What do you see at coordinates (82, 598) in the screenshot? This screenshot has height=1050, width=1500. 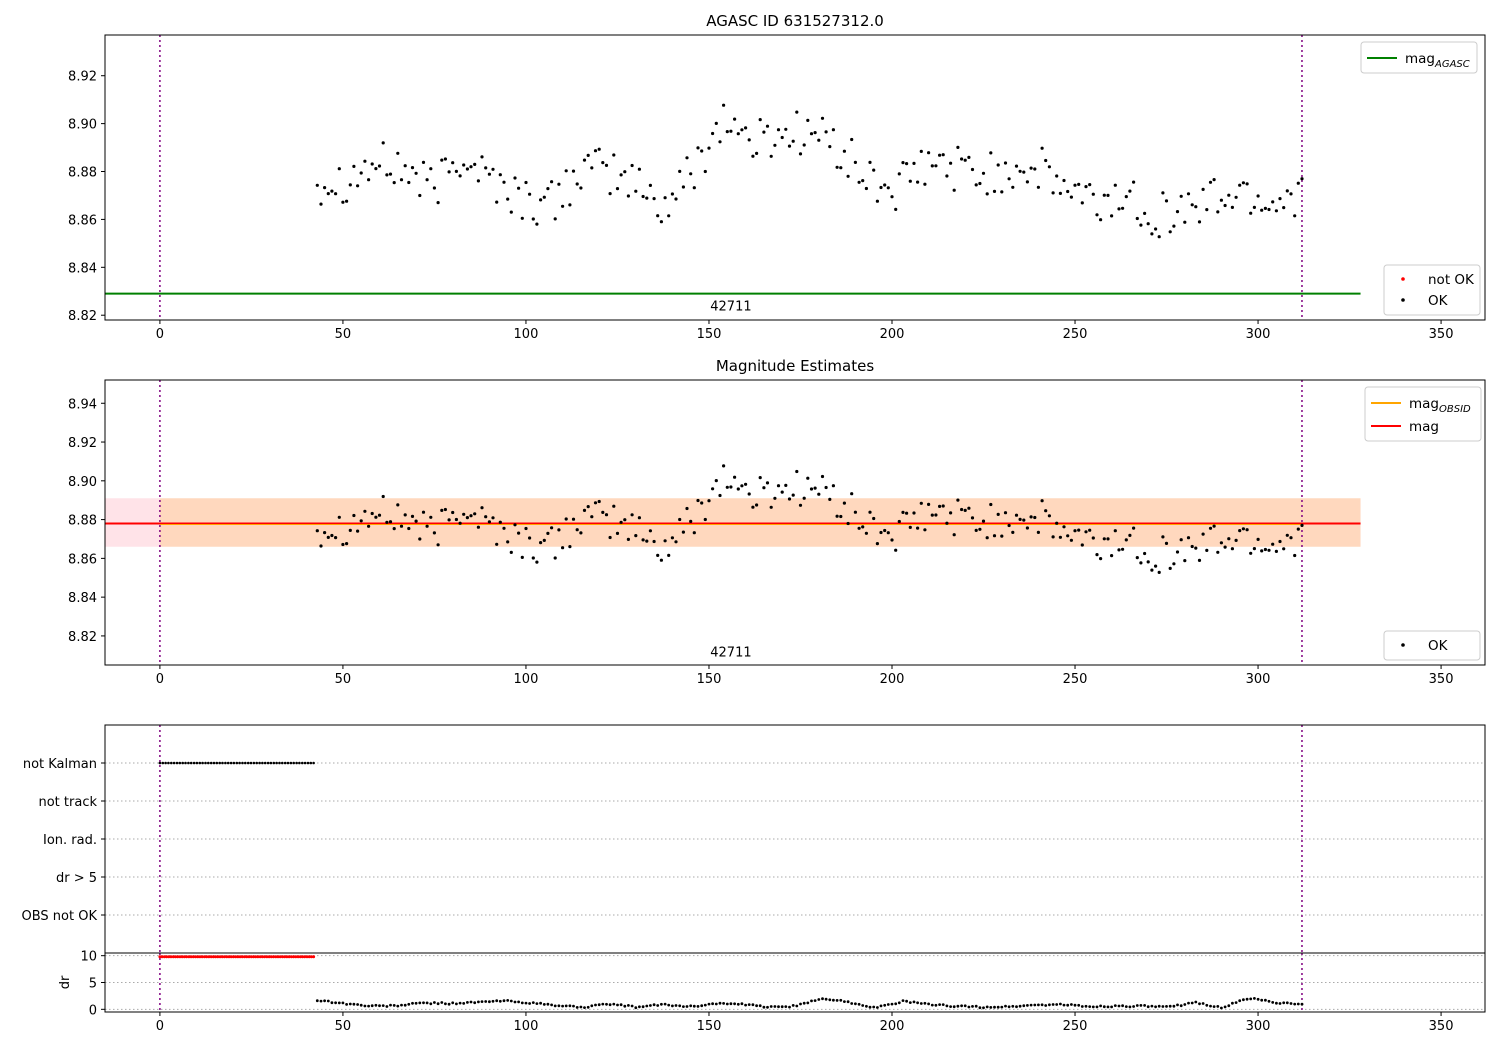 I see `y-tick-label: 8.84` at bounding box center [82, 598].